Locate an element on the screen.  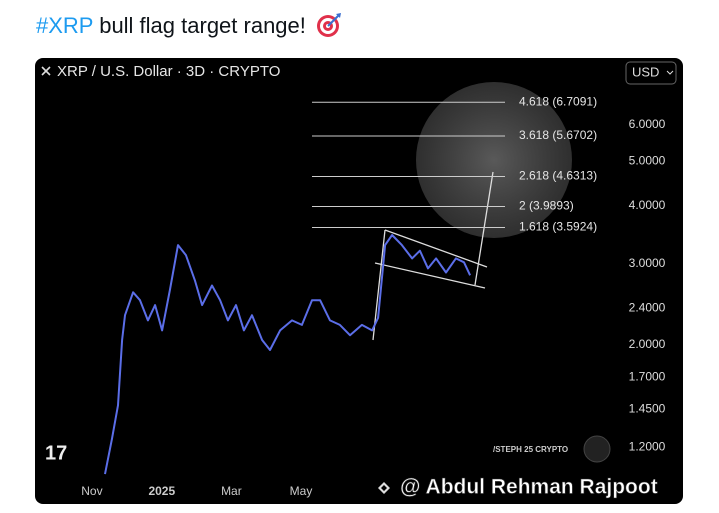
binance-icon is located at coordinates (384, 488).